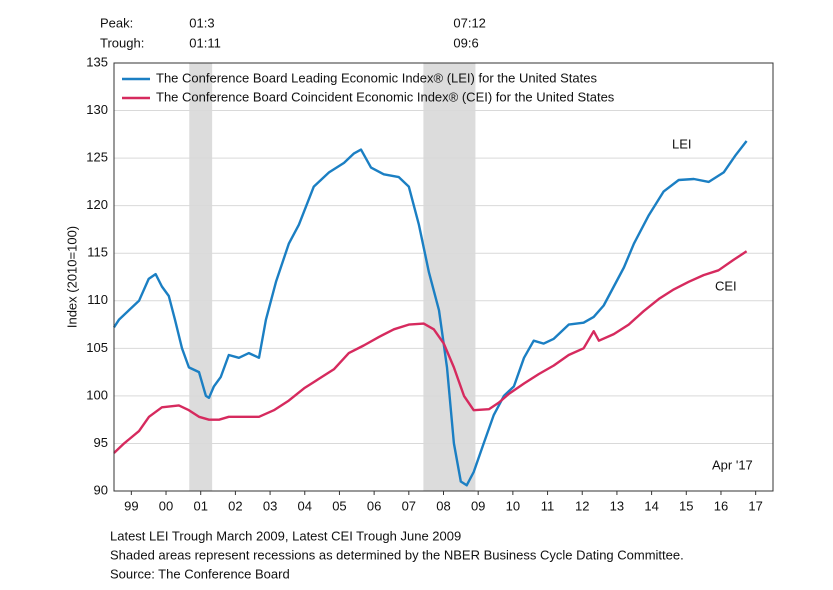  I want to click on series-label: LEI, so click(682, 143).